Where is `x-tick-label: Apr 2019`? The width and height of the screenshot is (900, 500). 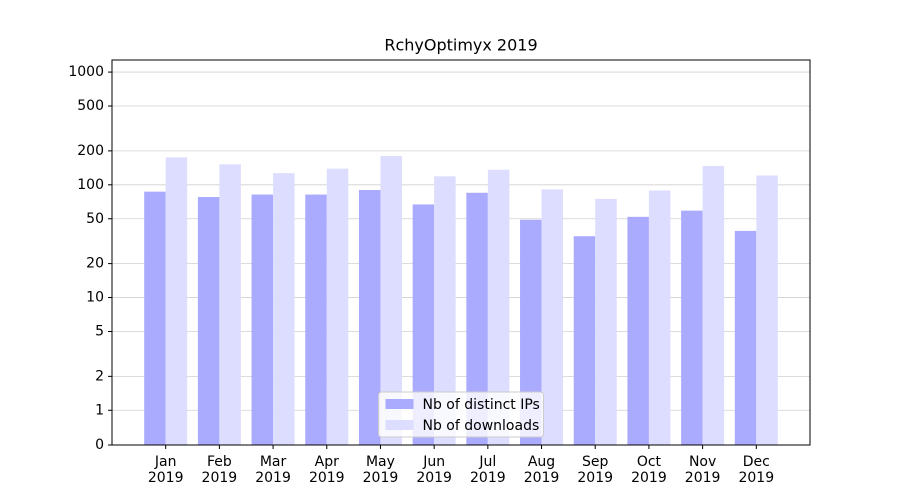
x-tick-label: Apr 2019 is located at coordinates (326, 470).